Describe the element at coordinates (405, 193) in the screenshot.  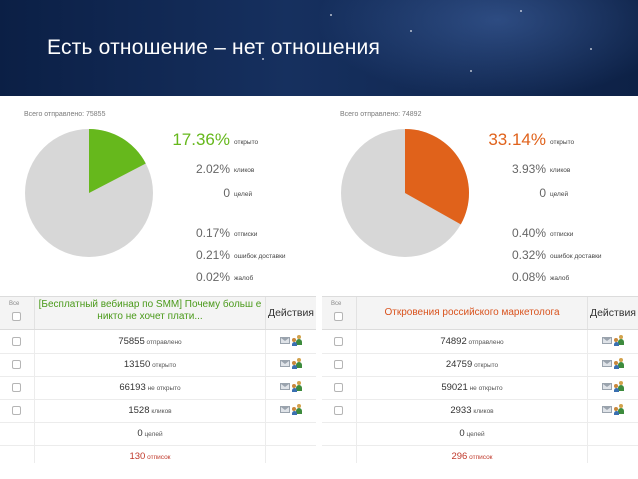
I see `right-open-pie` at that location.